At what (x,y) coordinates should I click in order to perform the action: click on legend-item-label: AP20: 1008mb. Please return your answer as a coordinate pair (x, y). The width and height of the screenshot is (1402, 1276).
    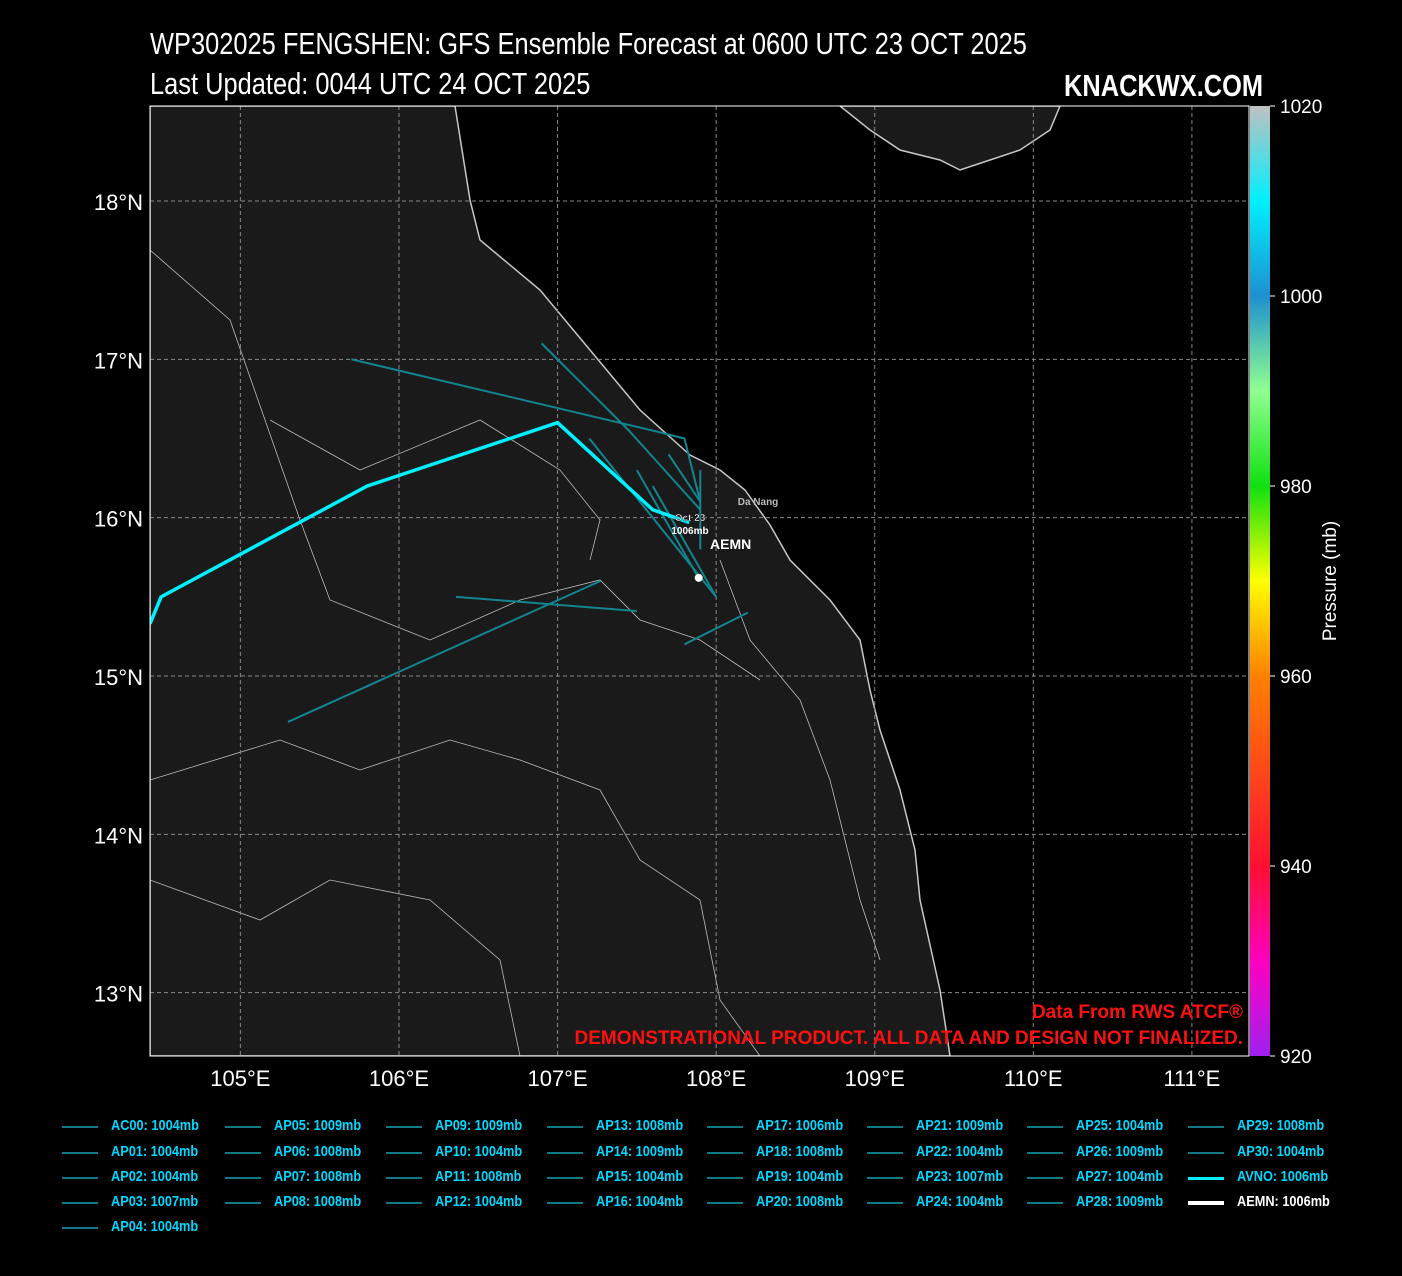
    Looking at the image, I should click on (800, 1201).